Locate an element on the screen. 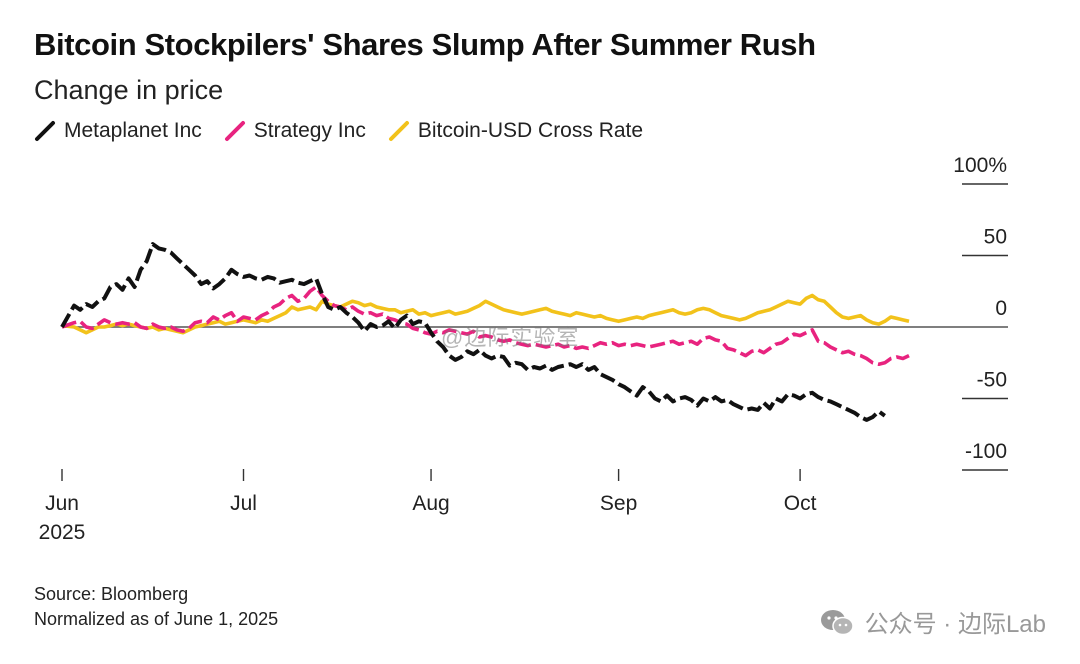  legend-swatch-strategy is located at coordinates (234, 131).